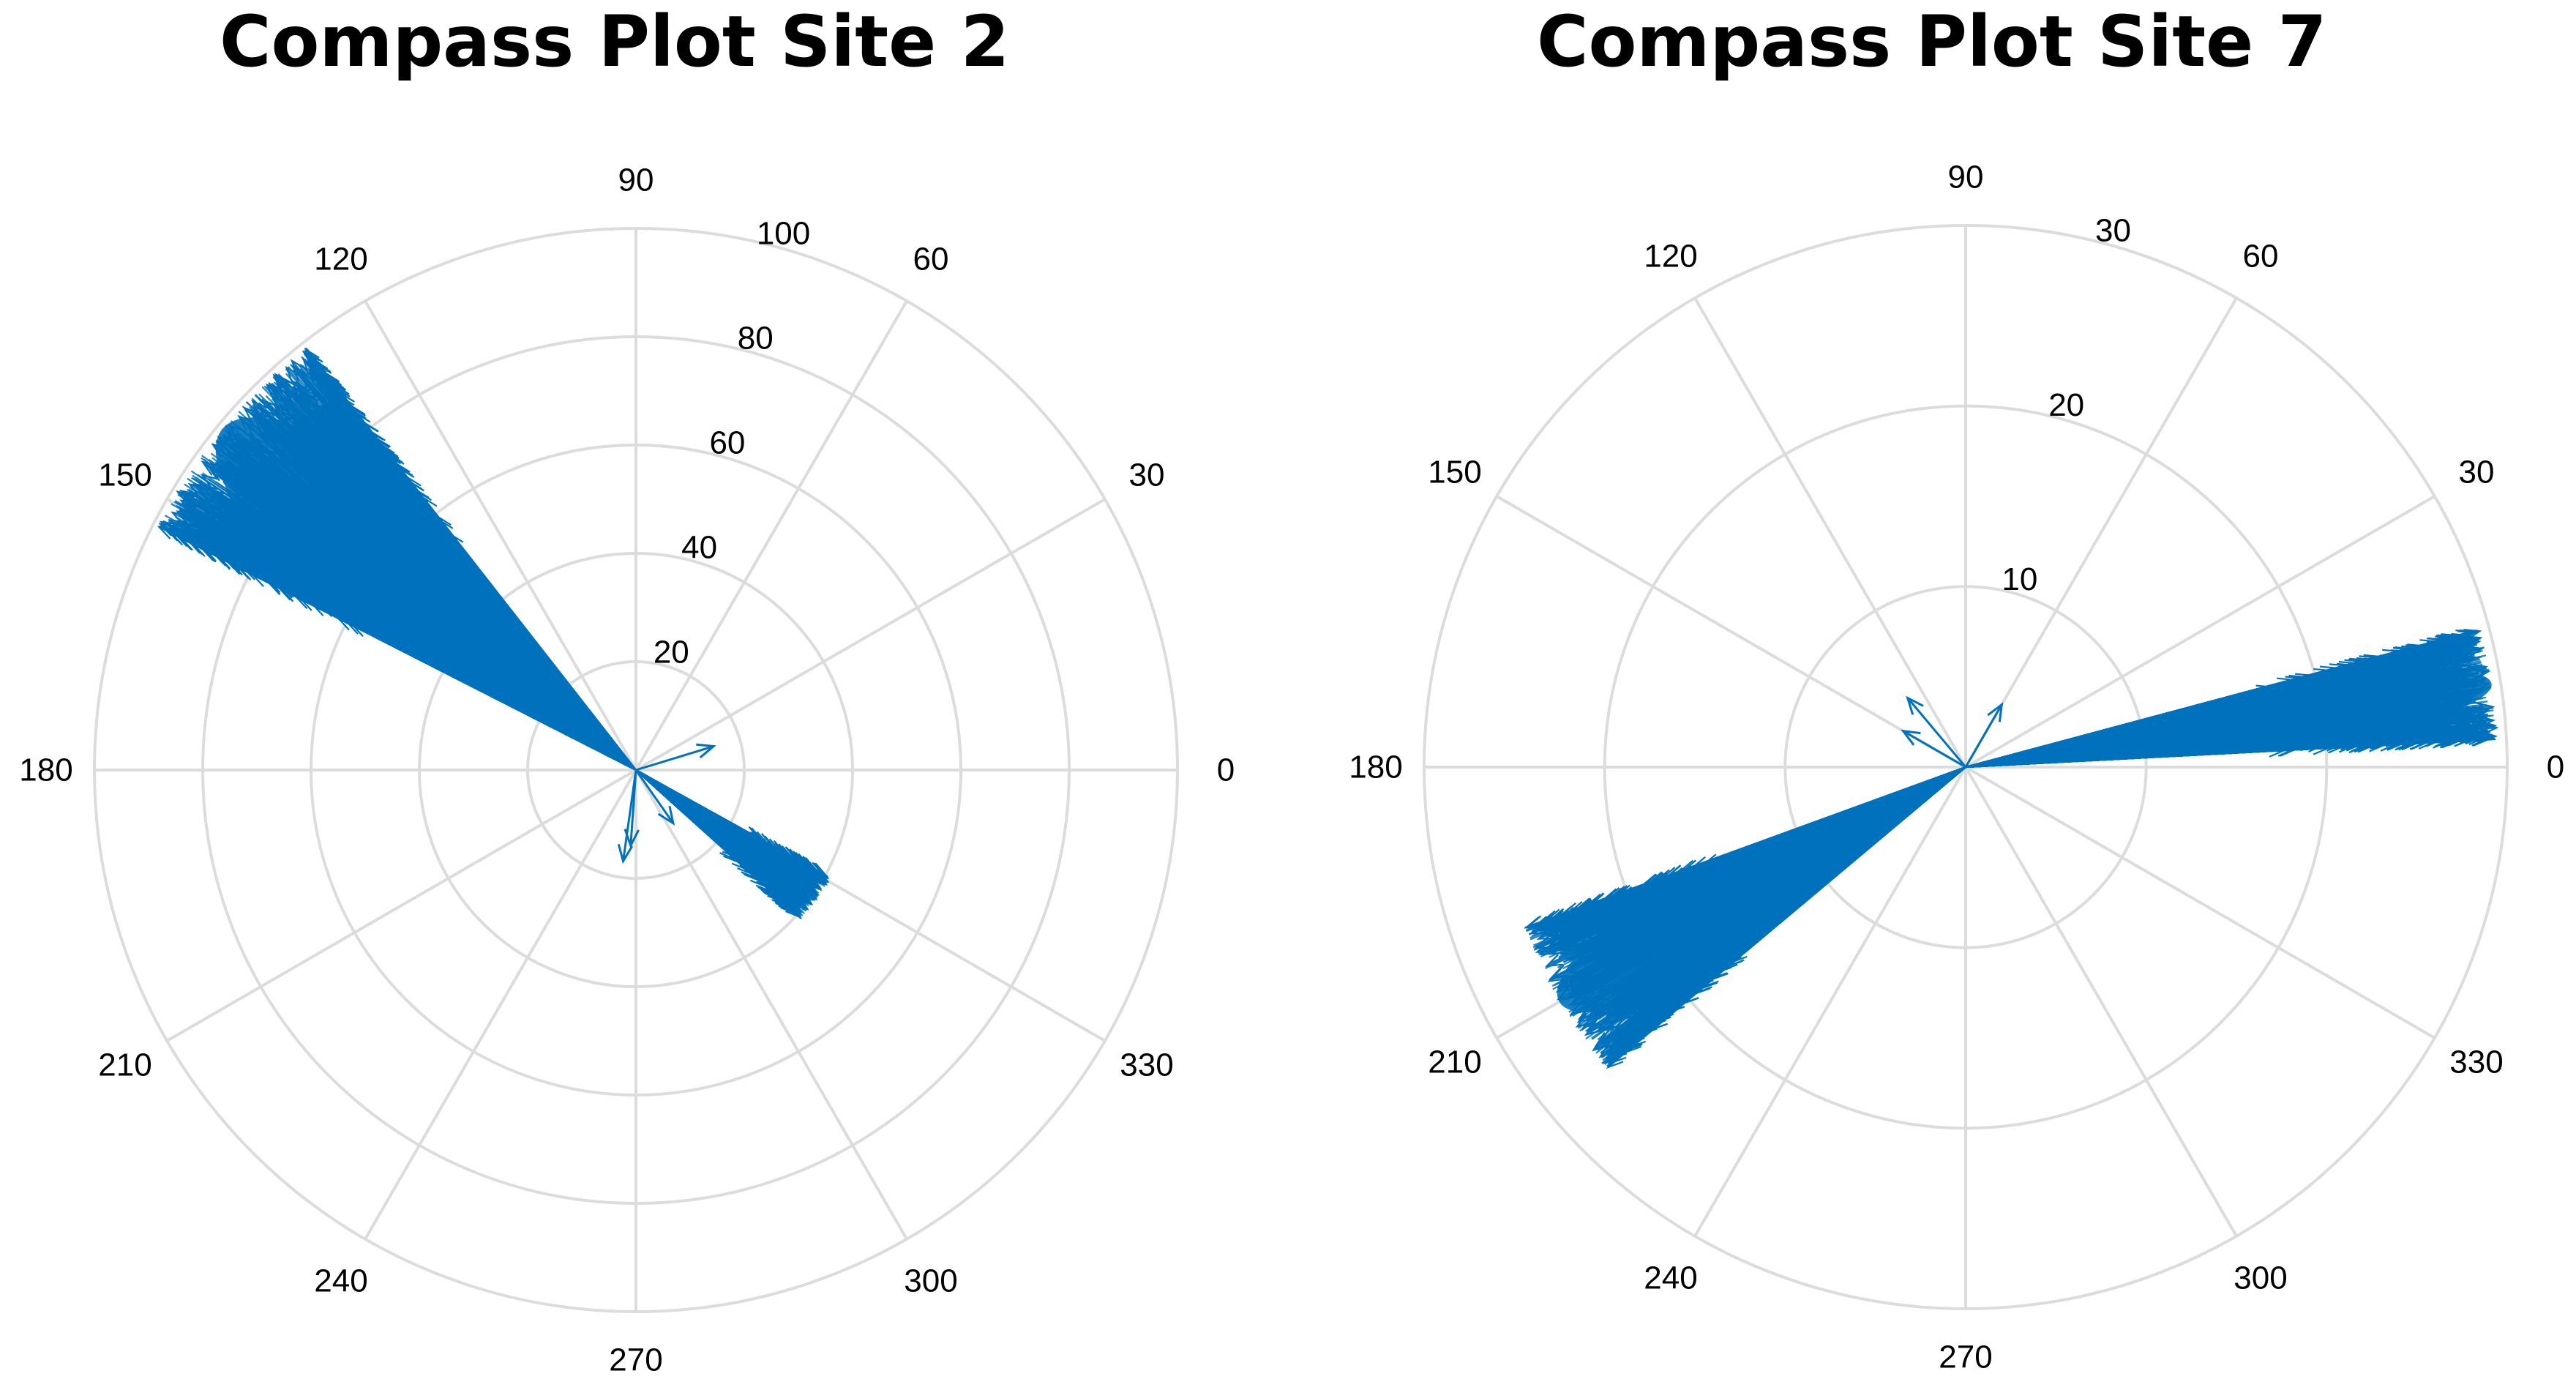  What do you see at coordinates (124, 1065) in the screenshot?
I see `angle-tick-label: 210` at bounding box center [124, 1065].